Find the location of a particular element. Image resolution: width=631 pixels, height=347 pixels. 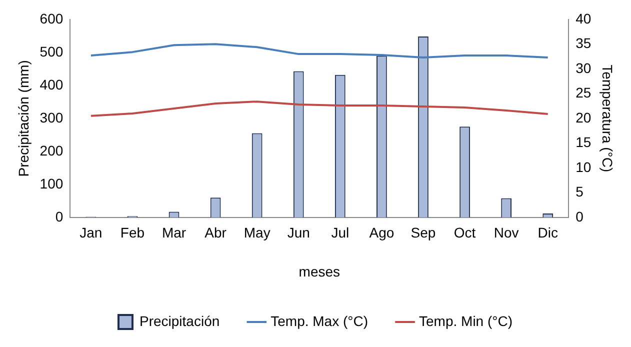

y-tick-label: 100 is located at coordinates (52, 183).